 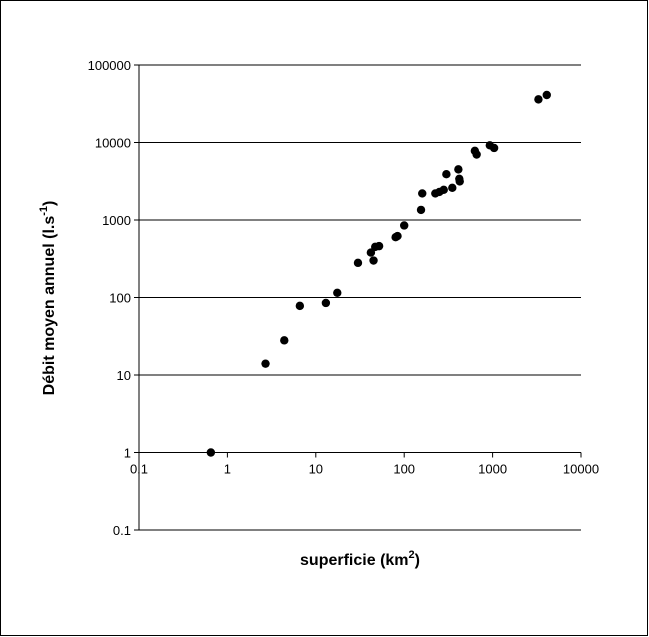 I want to click on x-tick-label: 0.1, so click(x=139, y=469).